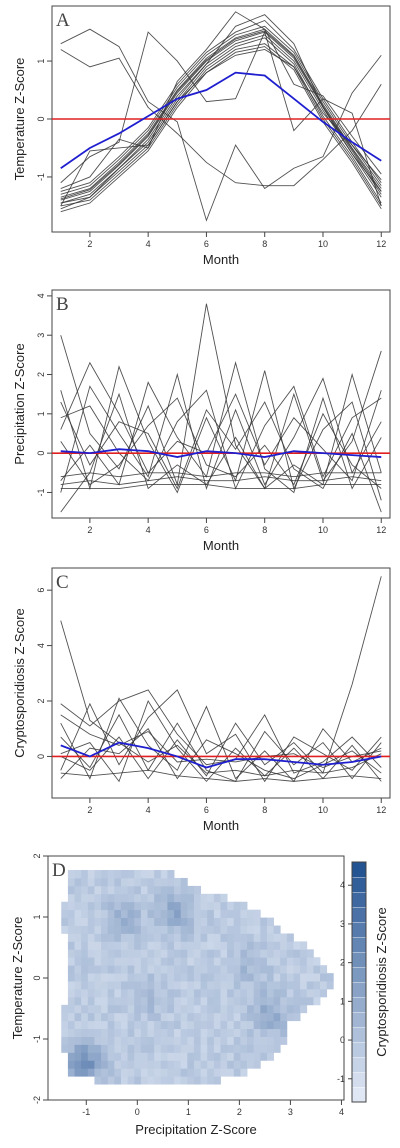  I want to click on panel-d-y-axis-title: Temperature Z-Score, so click(17, 978).